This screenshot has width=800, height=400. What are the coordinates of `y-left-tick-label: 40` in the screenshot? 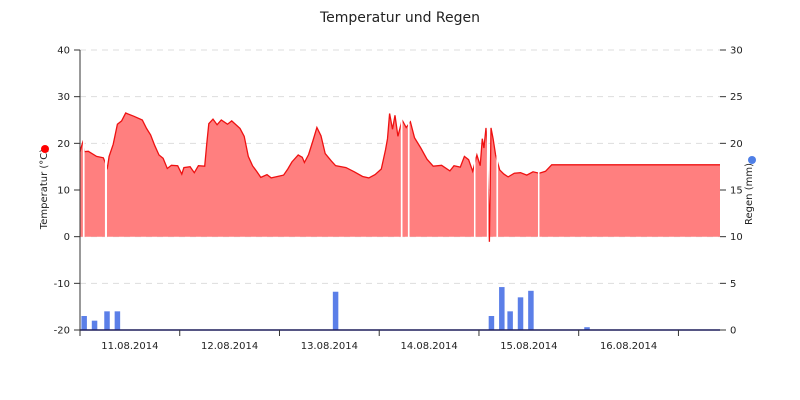 It's located at (63, 51).